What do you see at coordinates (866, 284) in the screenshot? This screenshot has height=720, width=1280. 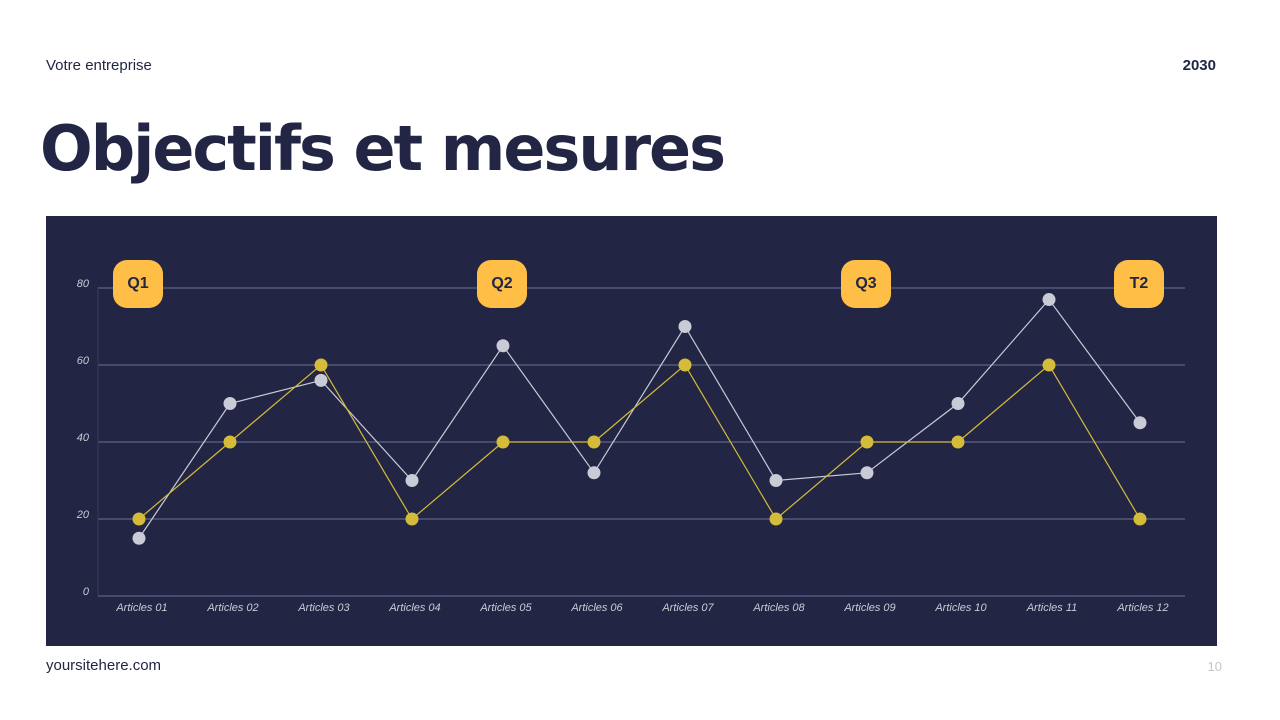 I see `quarter-badge: Q3` at bounding box center [866, 284].